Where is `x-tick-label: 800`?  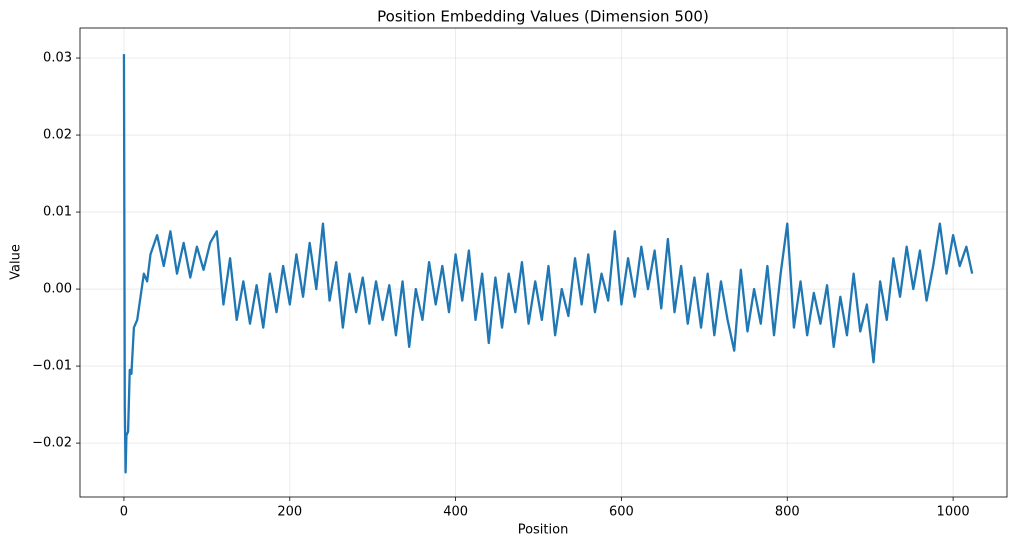 x-tick-label: 800 is located at coordinates (787, 512).